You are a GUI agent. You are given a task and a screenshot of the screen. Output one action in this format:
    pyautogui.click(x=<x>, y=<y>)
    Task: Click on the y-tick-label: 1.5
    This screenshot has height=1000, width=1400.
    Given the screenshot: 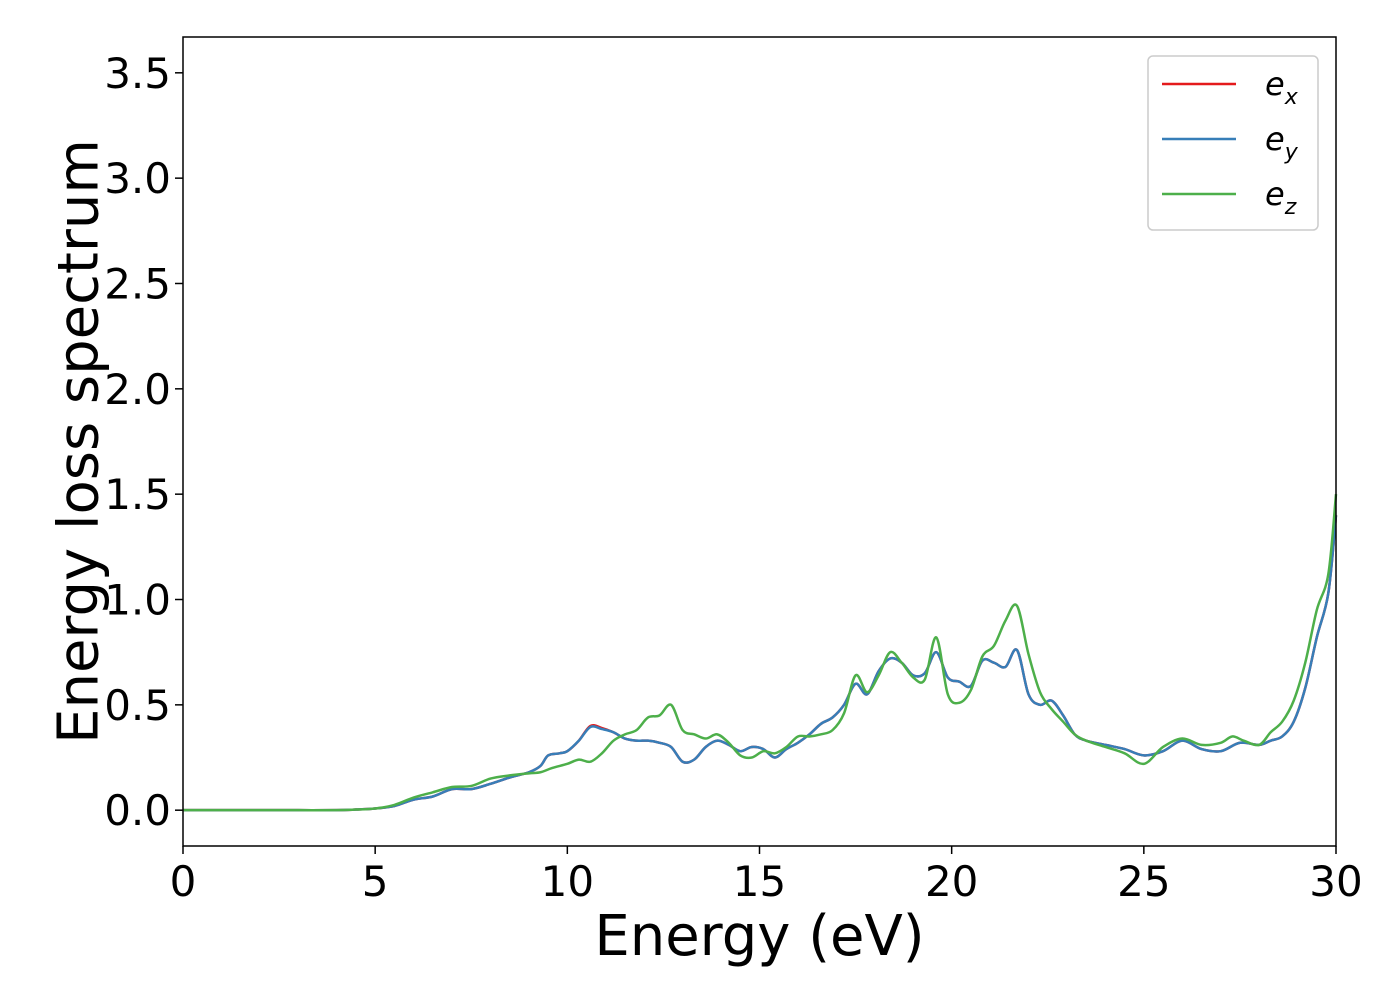 What is the action you would take?
    pyautogui.click(x=137, y=494)
    